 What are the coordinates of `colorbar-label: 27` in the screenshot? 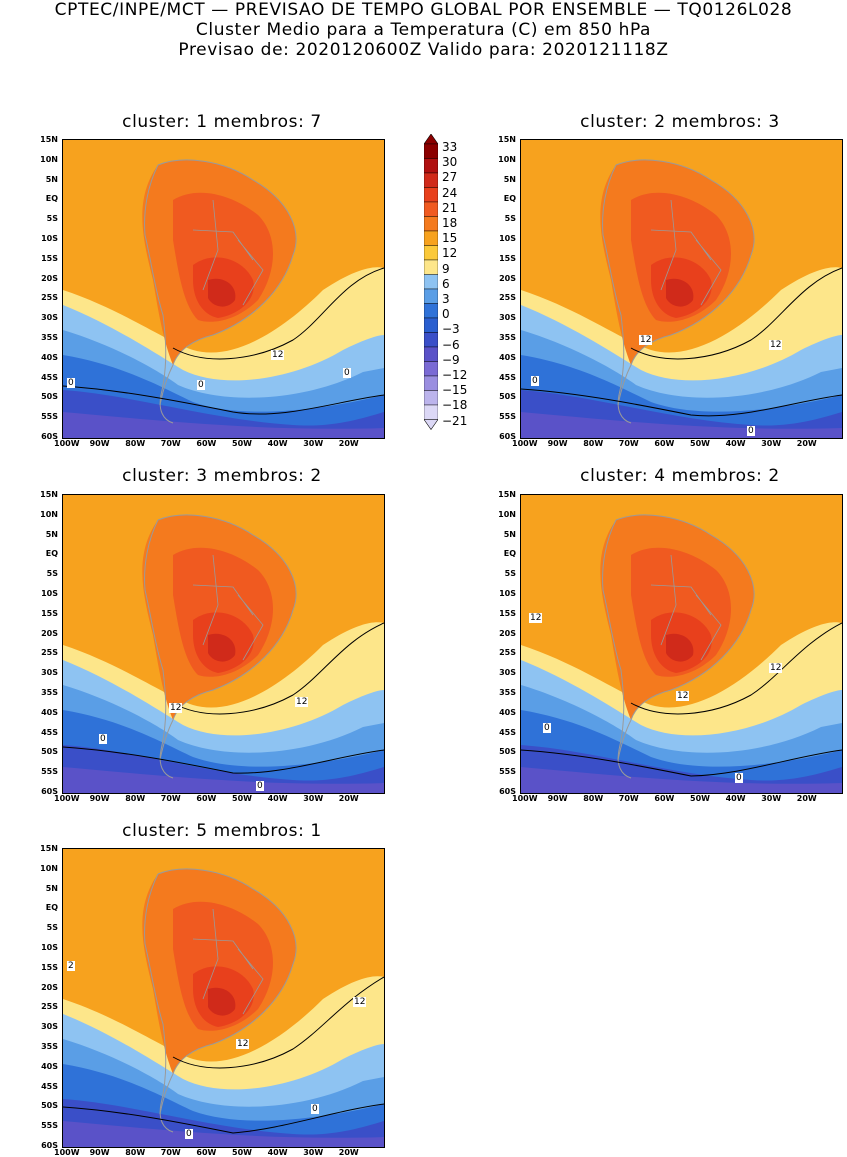 It's located at (450, 177).